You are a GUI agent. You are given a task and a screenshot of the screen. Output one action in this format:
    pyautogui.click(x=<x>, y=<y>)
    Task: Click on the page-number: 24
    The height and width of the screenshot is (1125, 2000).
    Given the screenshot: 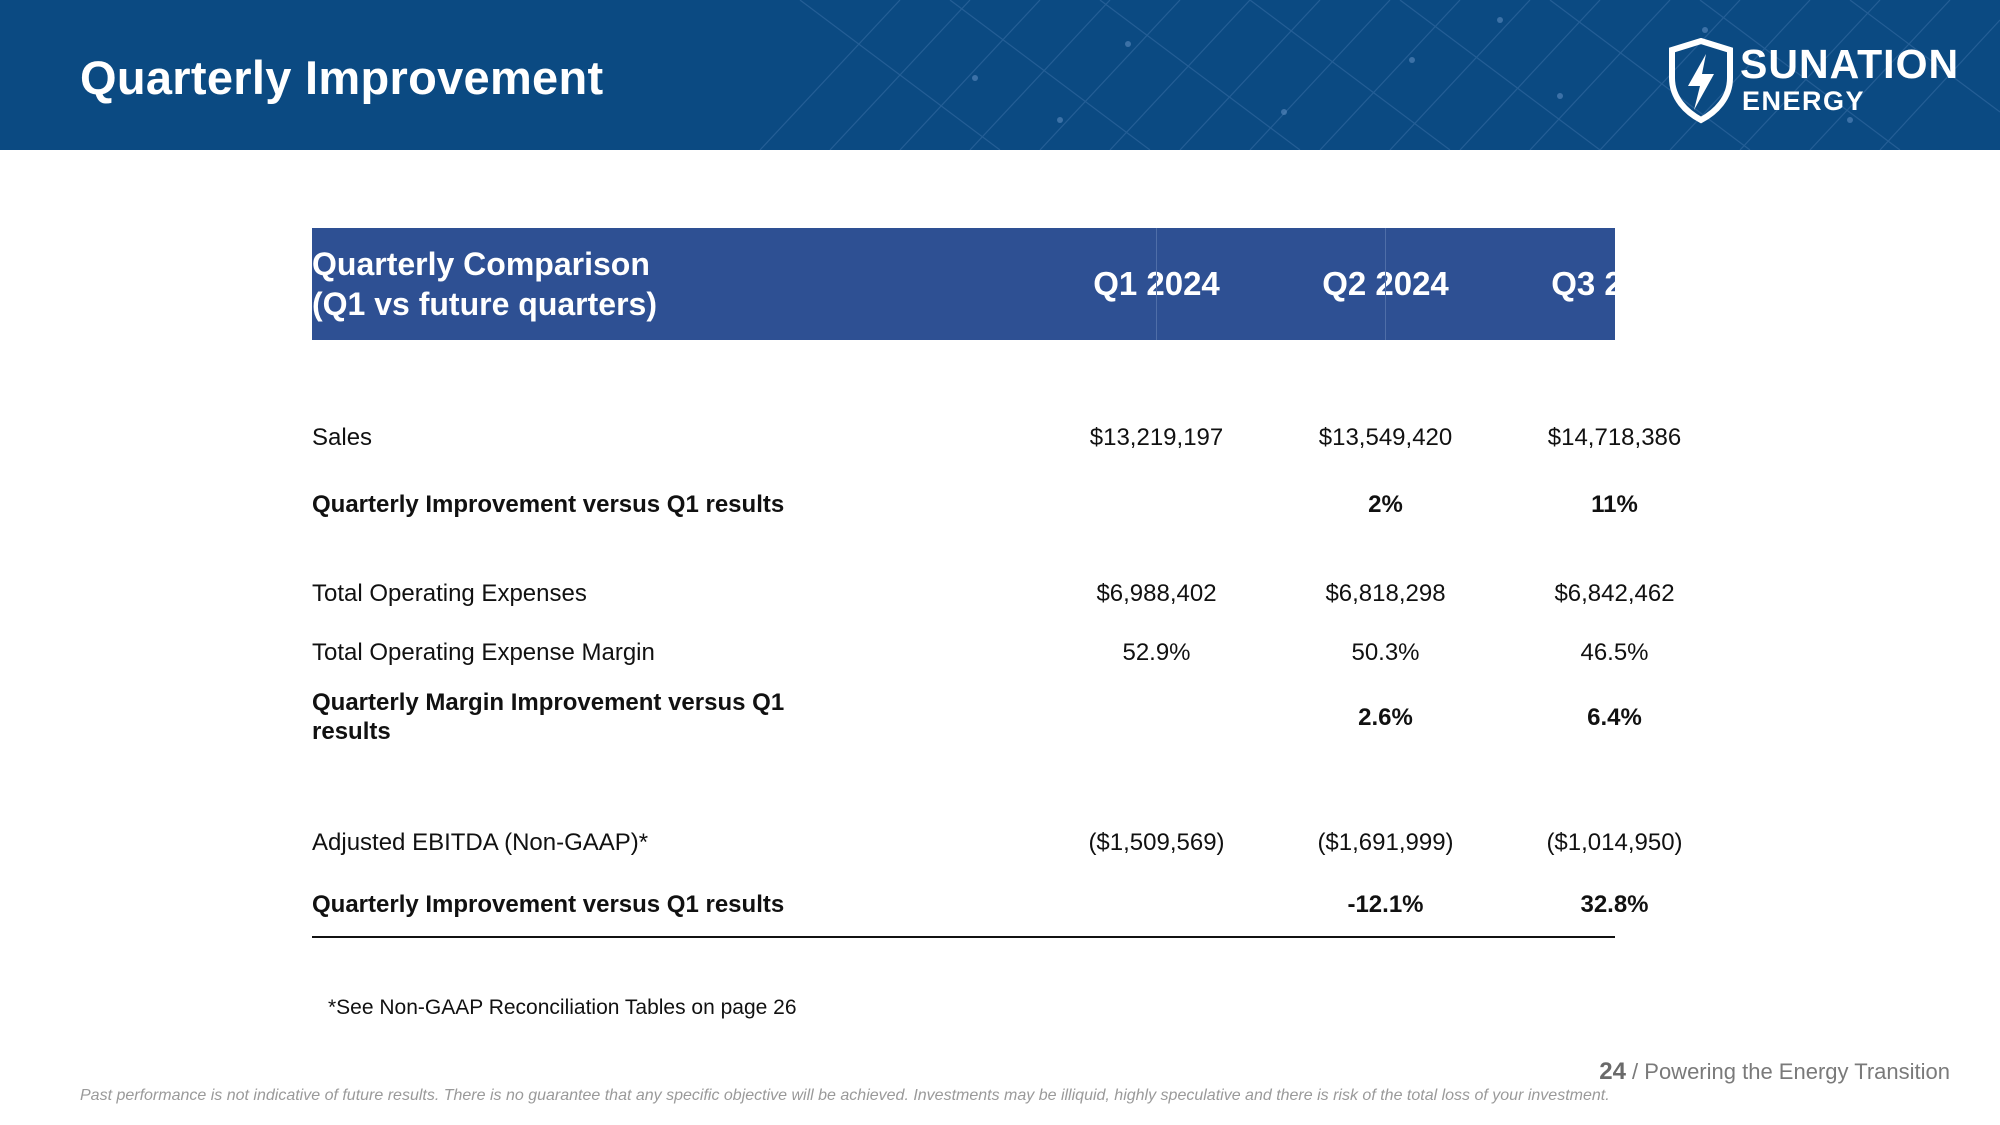 What is the action you would take?
    pyautogui.click(x=1612, y=1071)
    